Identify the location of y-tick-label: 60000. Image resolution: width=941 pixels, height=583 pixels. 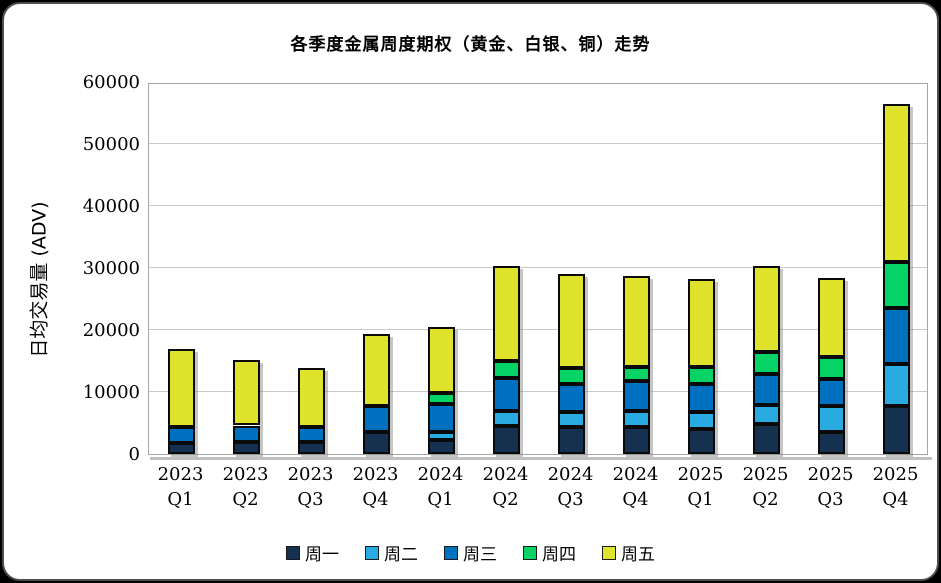
(111, 82).